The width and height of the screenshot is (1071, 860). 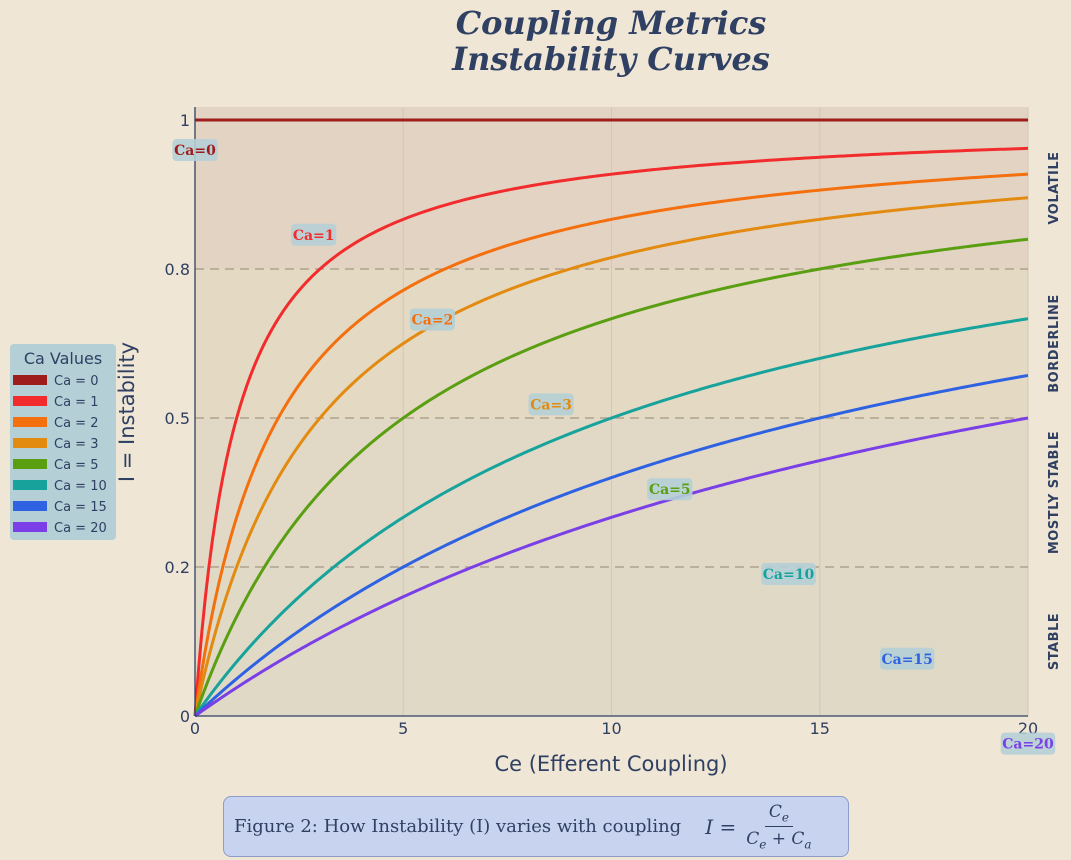 I want to click on curve-label-ca-10: Ca=10, so click(x=789, y=575).